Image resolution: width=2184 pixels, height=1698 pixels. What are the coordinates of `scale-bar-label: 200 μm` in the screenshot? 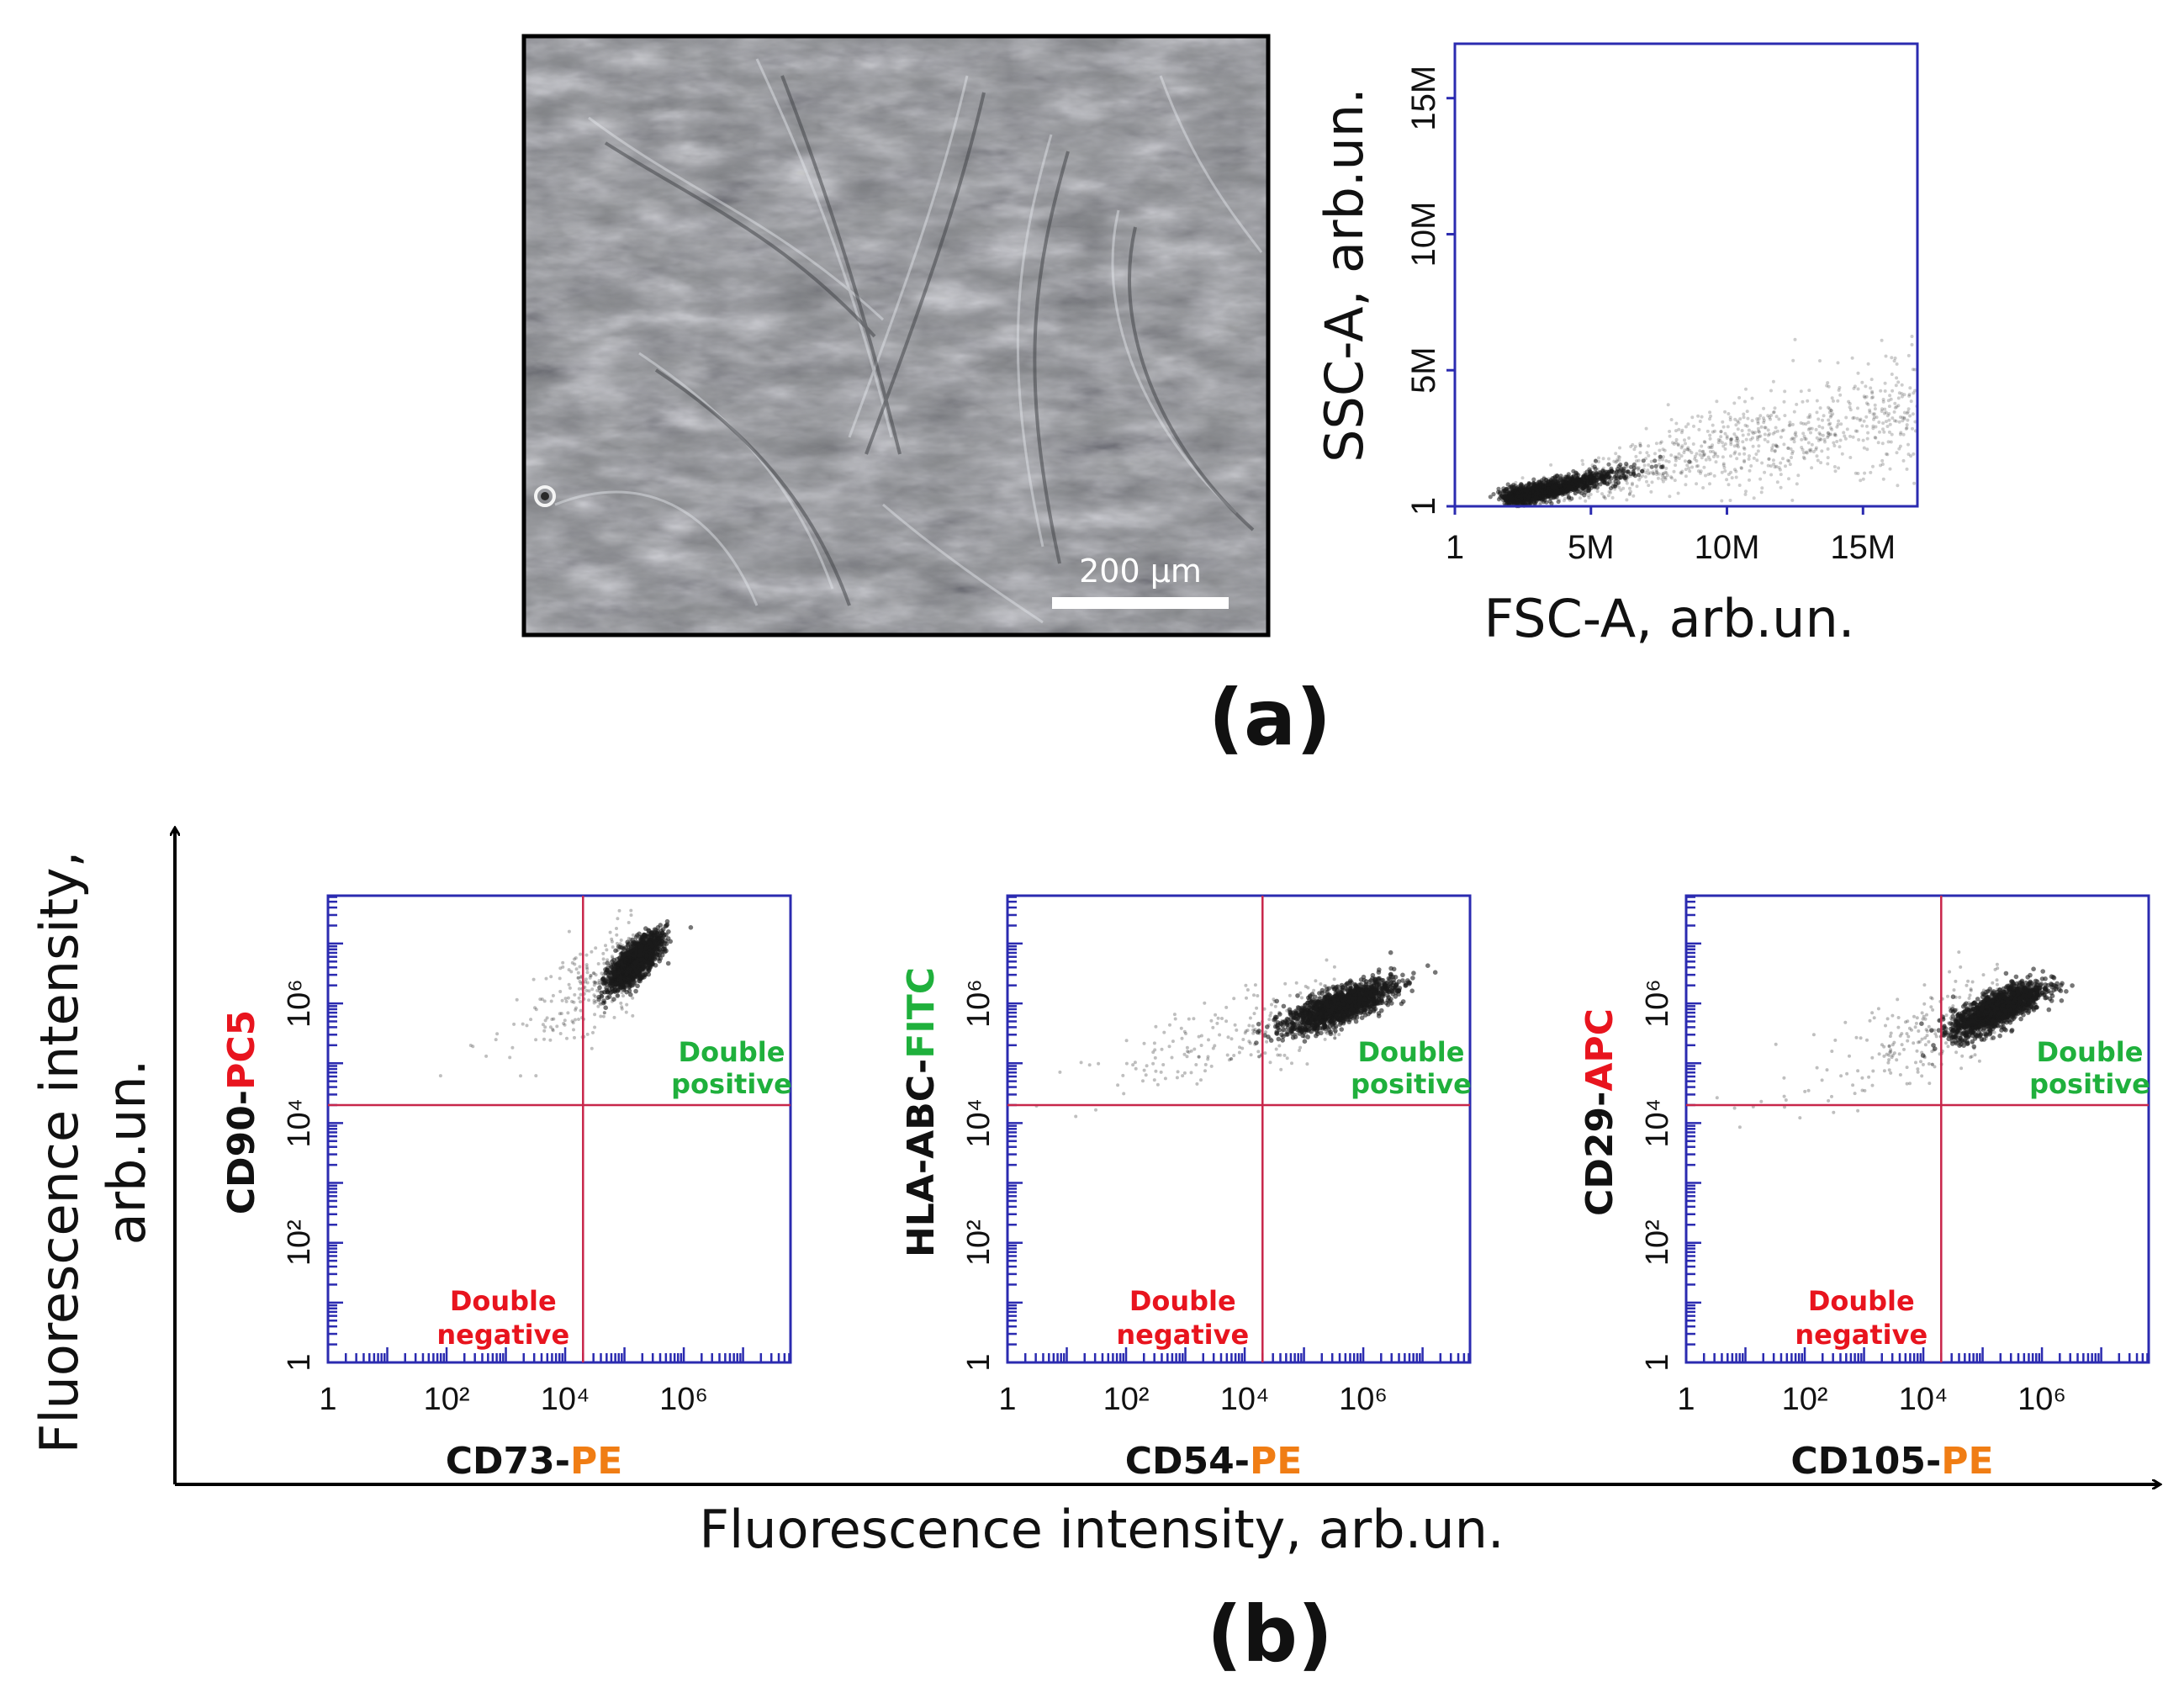 It's located at (1140, 571).